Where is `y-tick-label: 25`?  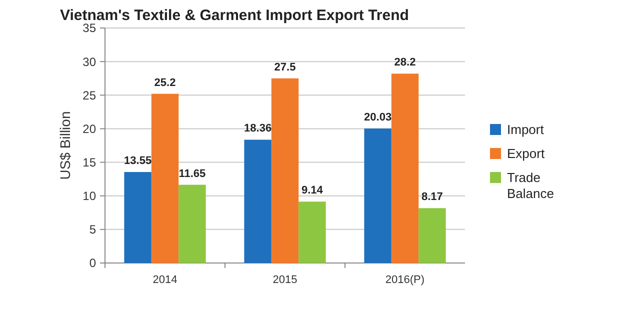
y-tick-label: 25 is located at coordinates (89, 95).